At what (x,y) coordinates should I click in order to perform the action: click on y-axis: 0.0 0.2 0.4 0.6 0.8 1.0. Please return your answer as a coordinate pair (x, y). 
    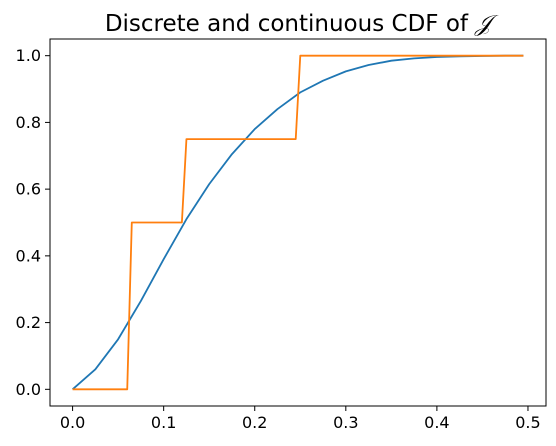
    Looking at the image, I should click on (33, 222).